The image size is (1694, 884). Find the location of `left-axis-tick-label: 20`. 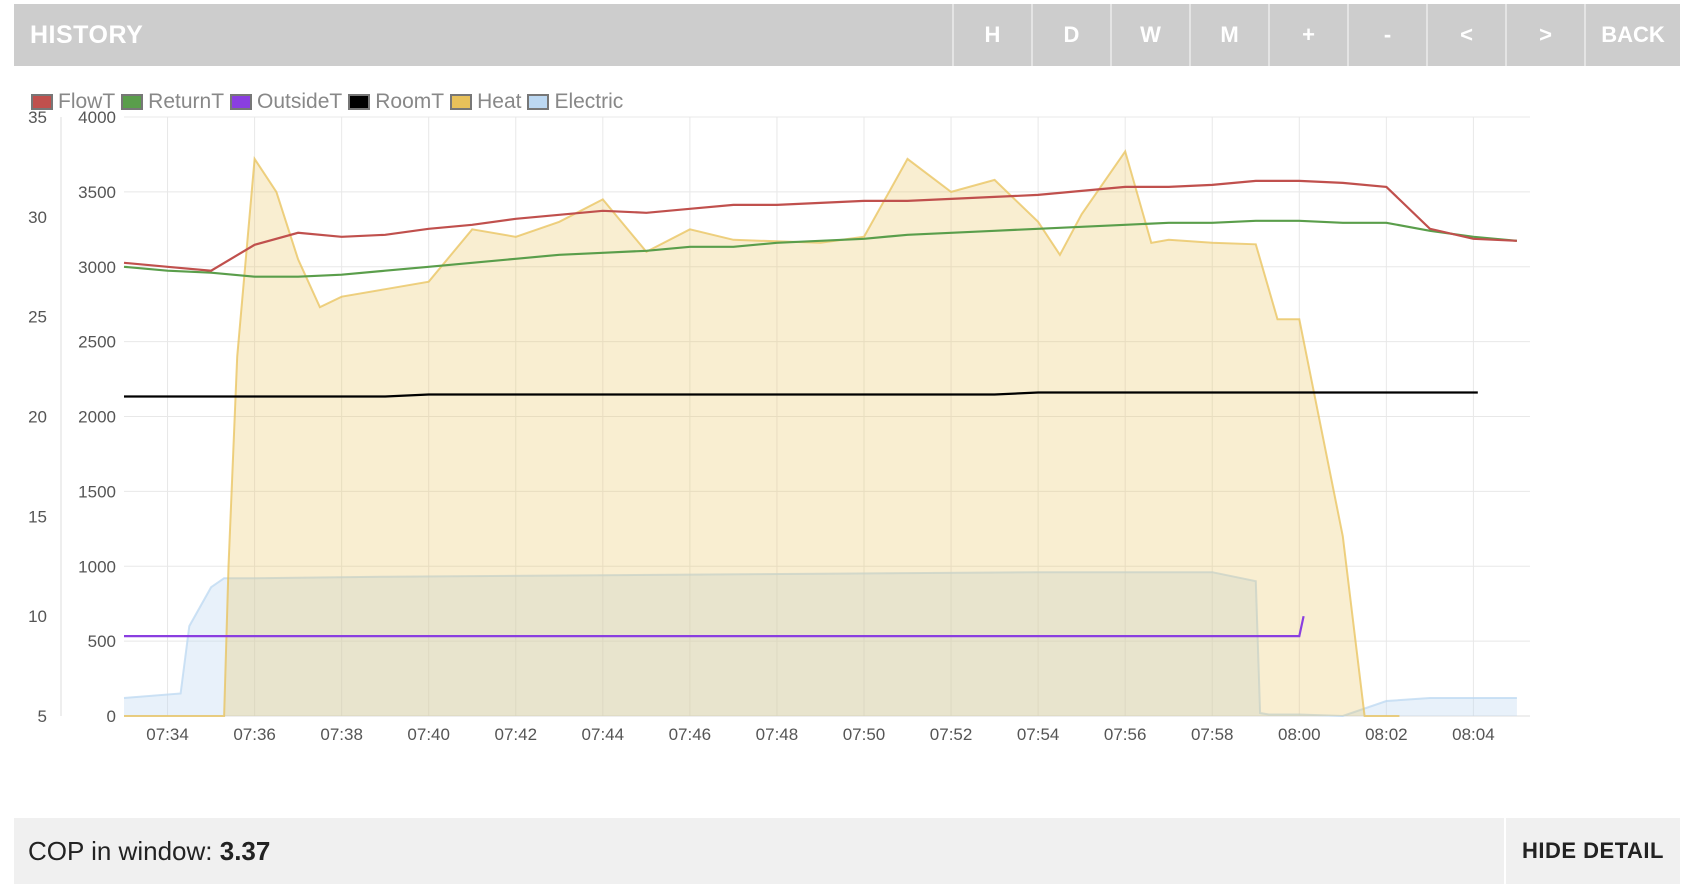

left-axis-tick-label: 20 is located at coordinates (37, 417).